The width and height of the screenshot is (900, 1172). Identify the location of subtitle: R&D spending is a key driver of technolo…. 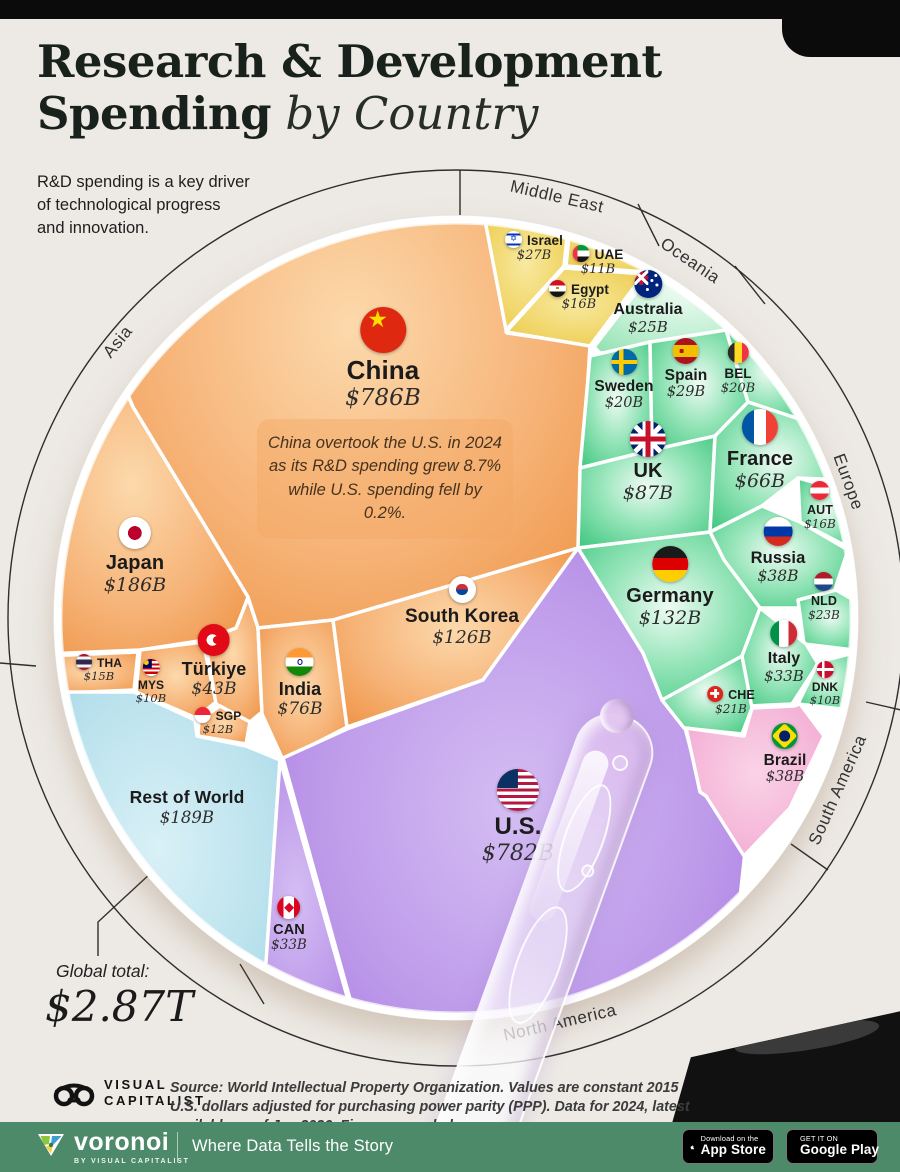
(143, 205).